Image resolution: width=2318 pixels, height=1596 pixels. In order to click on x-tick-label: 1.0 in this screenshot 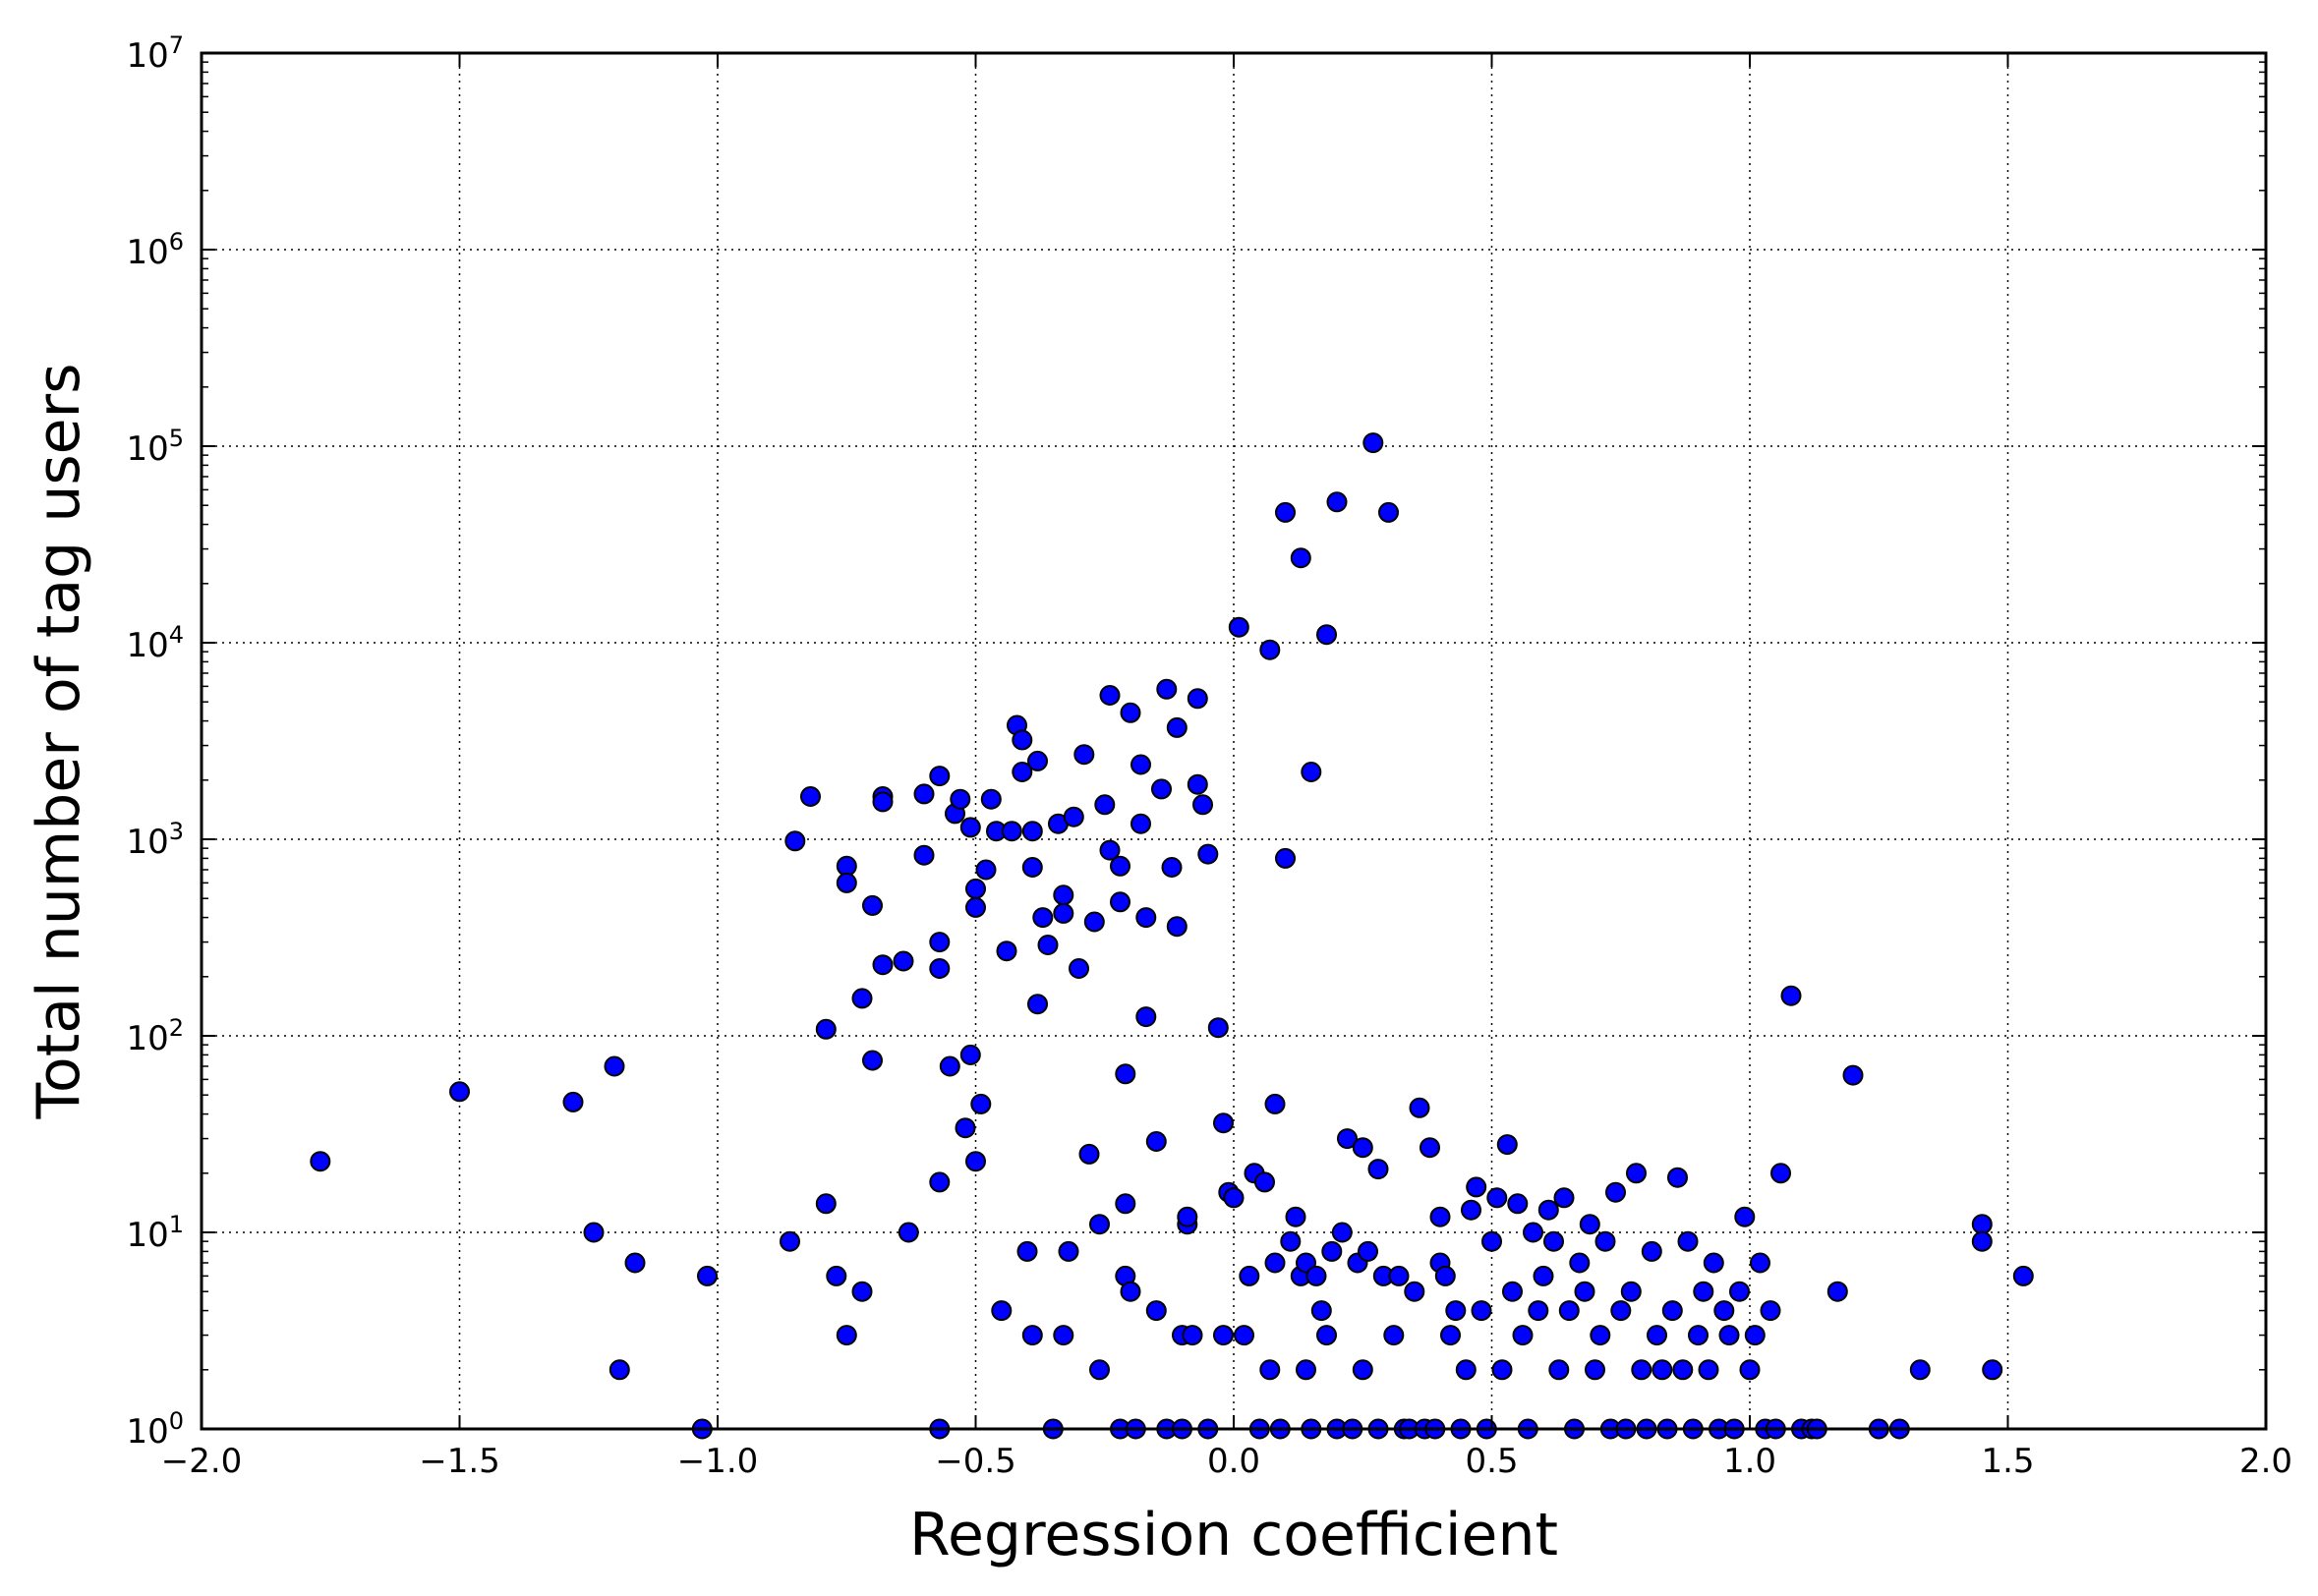, I will do `click(1749, 1461)`.